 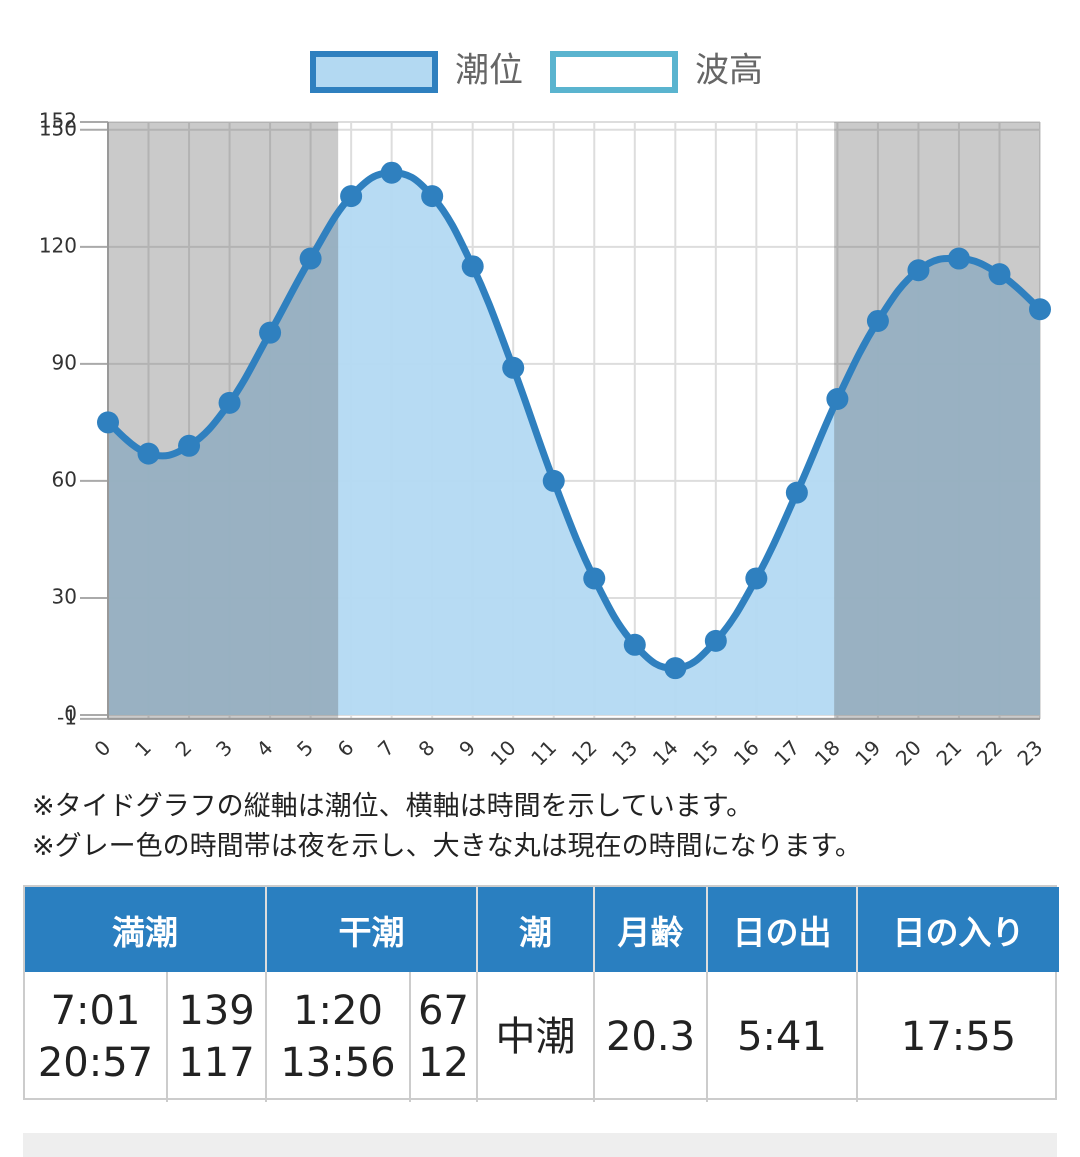 What do you see at coordinates (372, 929) in the screenshot?
I see `header: 干潮` at bounding box center [372, 929].